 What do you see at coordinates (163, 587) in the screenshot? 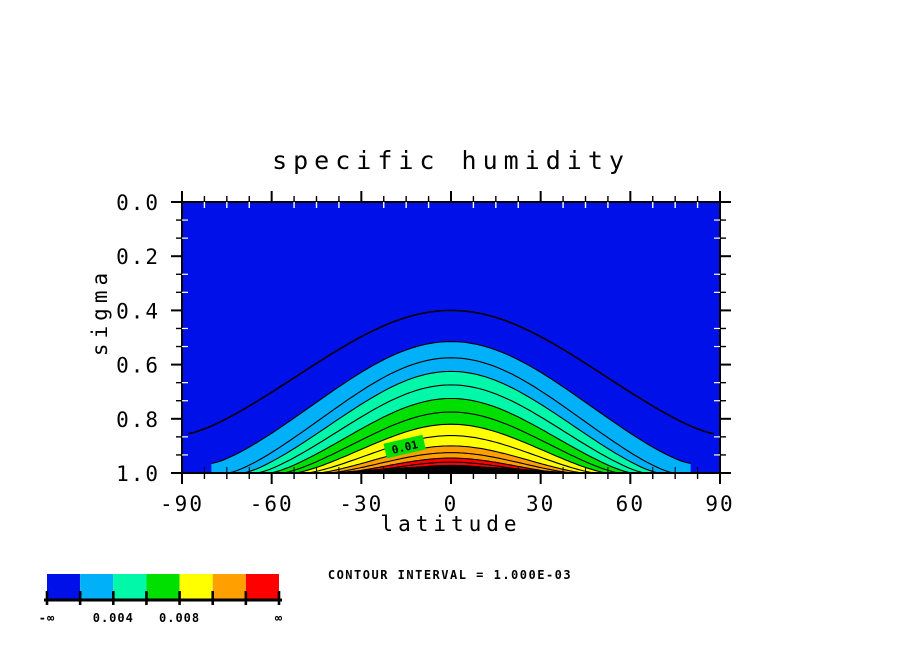
I see `colorbar-band-green` at bounding box center [163, 587].